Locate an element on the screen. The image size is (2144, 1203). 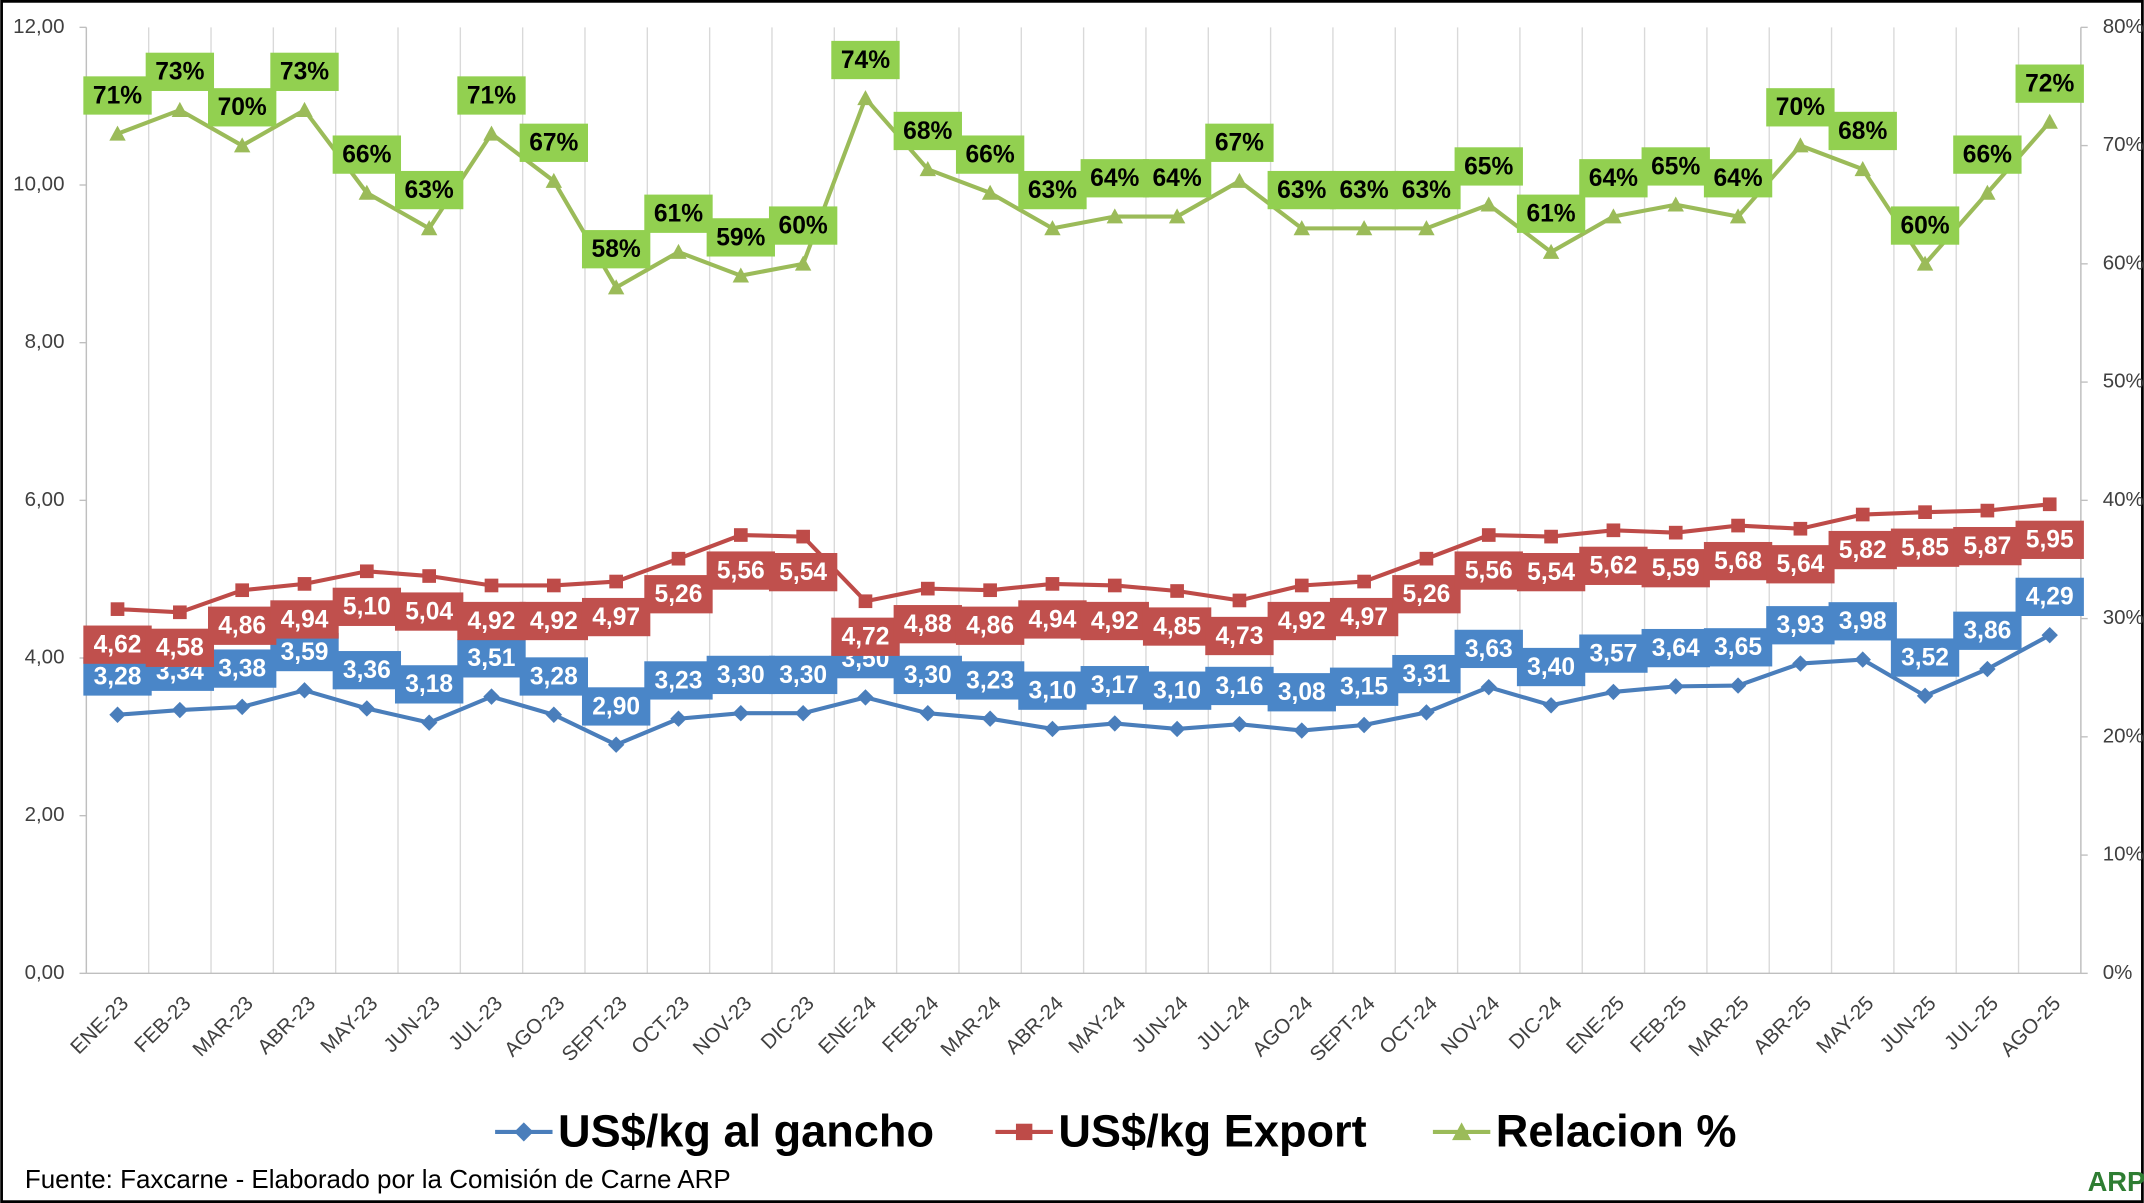
data-label: 4,94 is located at coordinates (1053, 619).